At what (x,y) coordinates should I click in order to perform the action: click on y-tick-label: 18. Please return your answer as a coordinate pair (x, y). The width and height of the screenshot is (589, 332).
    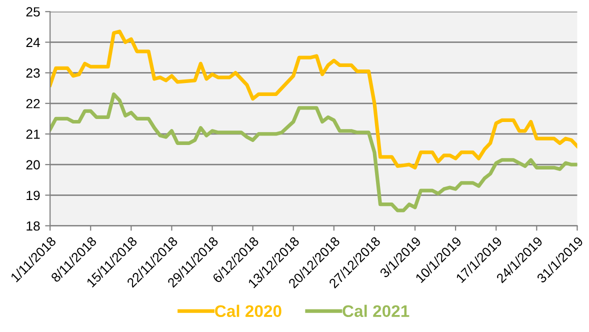
    Looking at the image, I should click on (33, 226).